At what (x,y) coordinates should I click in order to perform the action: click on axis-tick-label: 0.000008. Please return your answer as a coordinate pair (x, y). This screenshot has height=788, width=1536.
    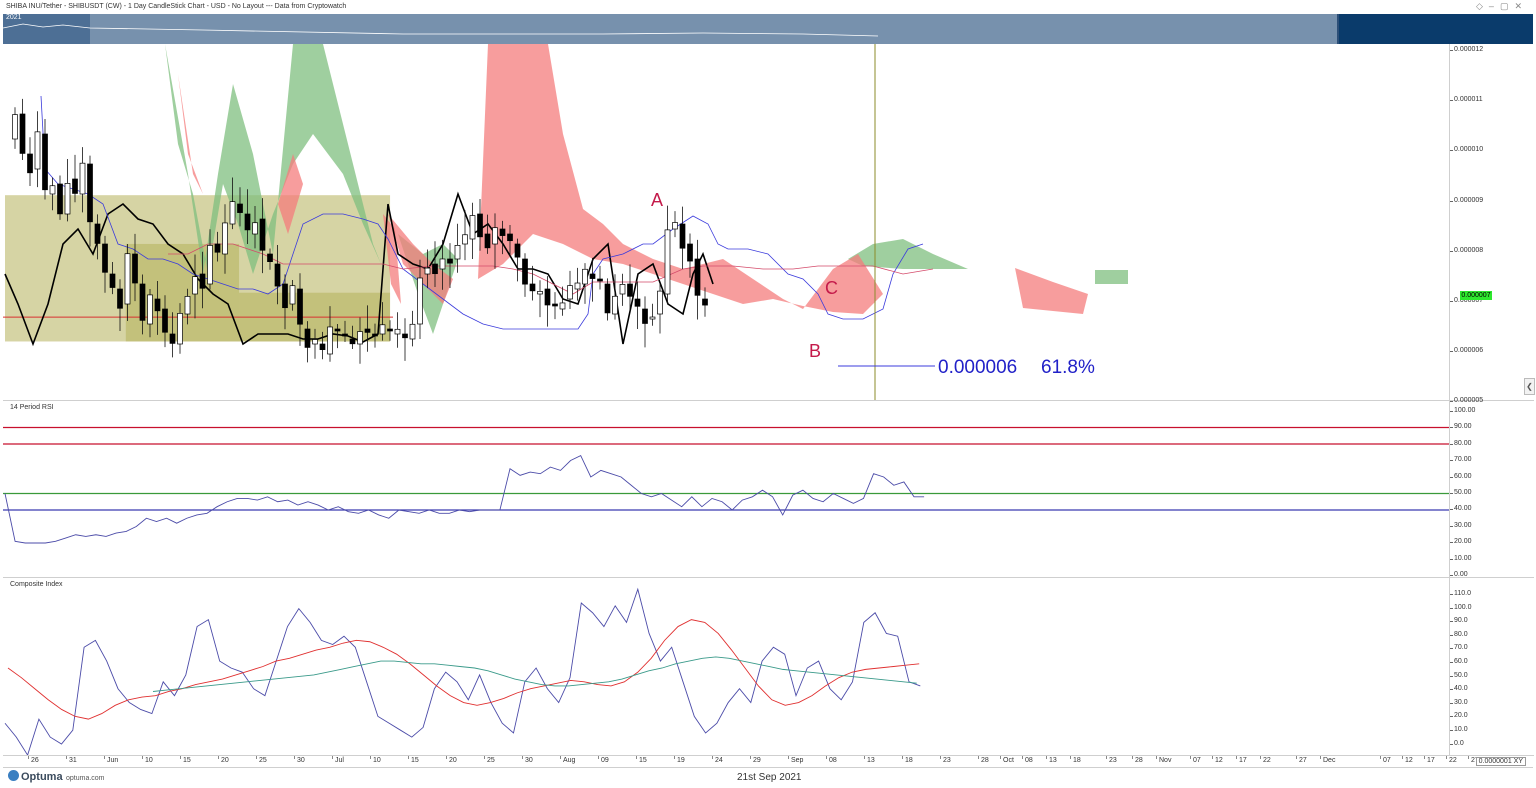
    Looking at the image, I should click on (1466, 250).